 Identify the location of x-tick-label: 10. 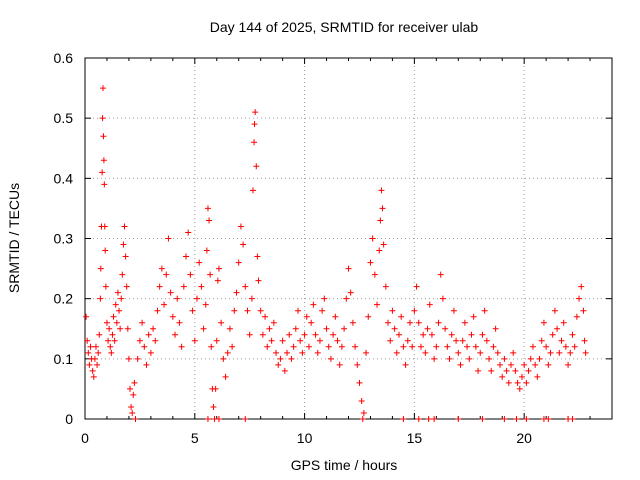
(305, 438).